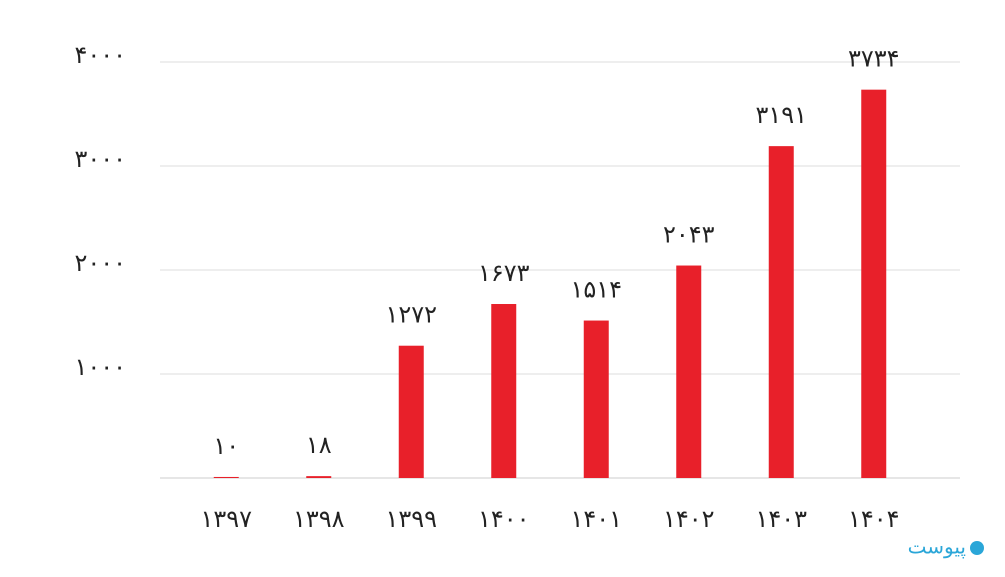  What do you see at coordinates (874, 59) in the screenshot?
I see `value-label: ۳۷۳۴` at bounding box center [874, 59].